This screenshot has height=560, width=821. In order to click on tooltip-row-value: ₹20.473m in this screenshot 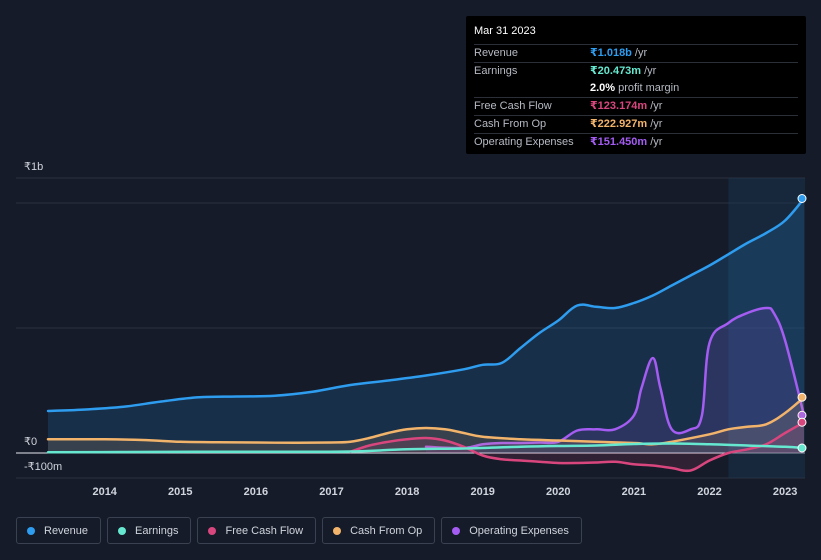, I will do `click(616, 71)`.